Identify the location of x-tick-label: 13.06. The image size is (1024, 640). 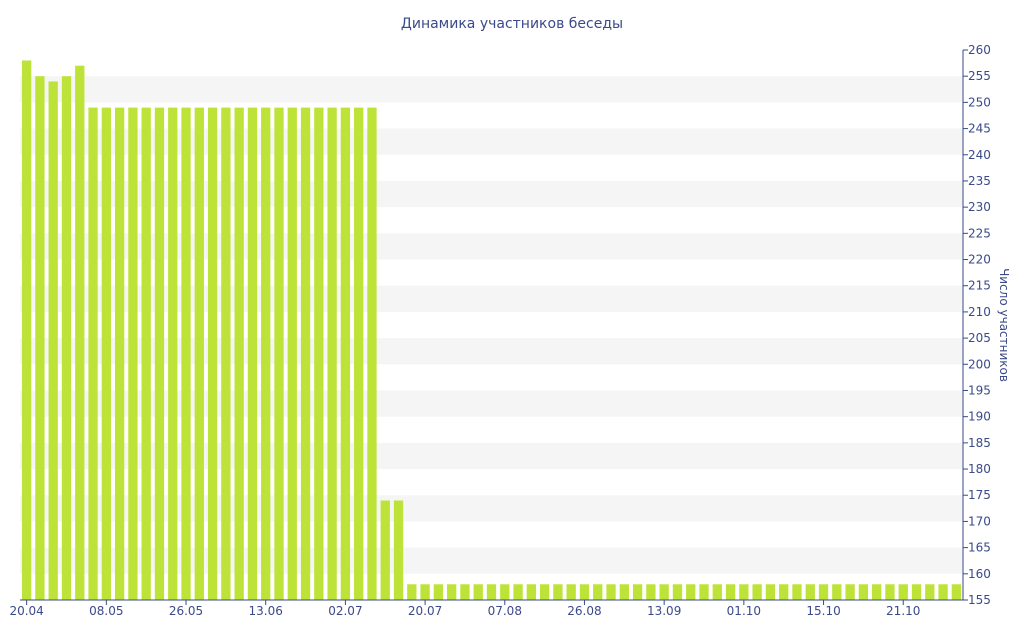
(266, 611).